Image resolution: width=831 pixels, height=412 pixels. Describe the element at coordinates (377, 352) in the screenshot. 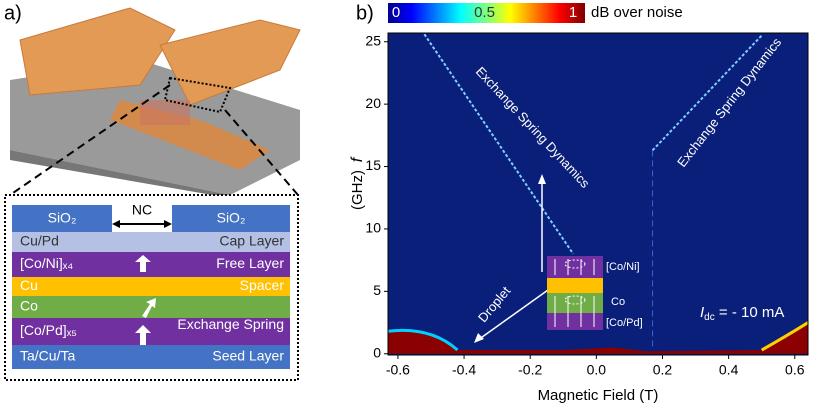

I see `y-tick-label: 0` at that location.